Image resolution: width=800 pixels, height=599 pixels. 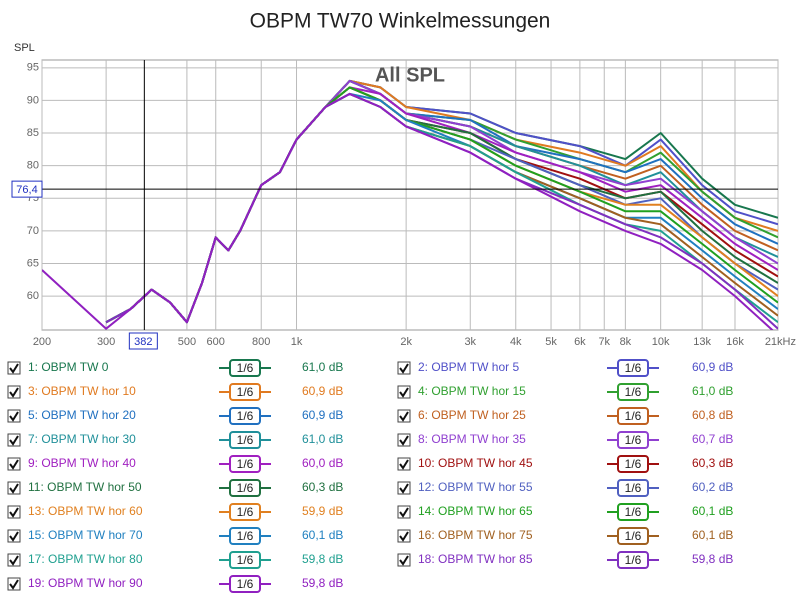 What do you see at coordinates (143, 341) in the screenshot?
I see `cursor-x-box` at bounding box center [143, 341].